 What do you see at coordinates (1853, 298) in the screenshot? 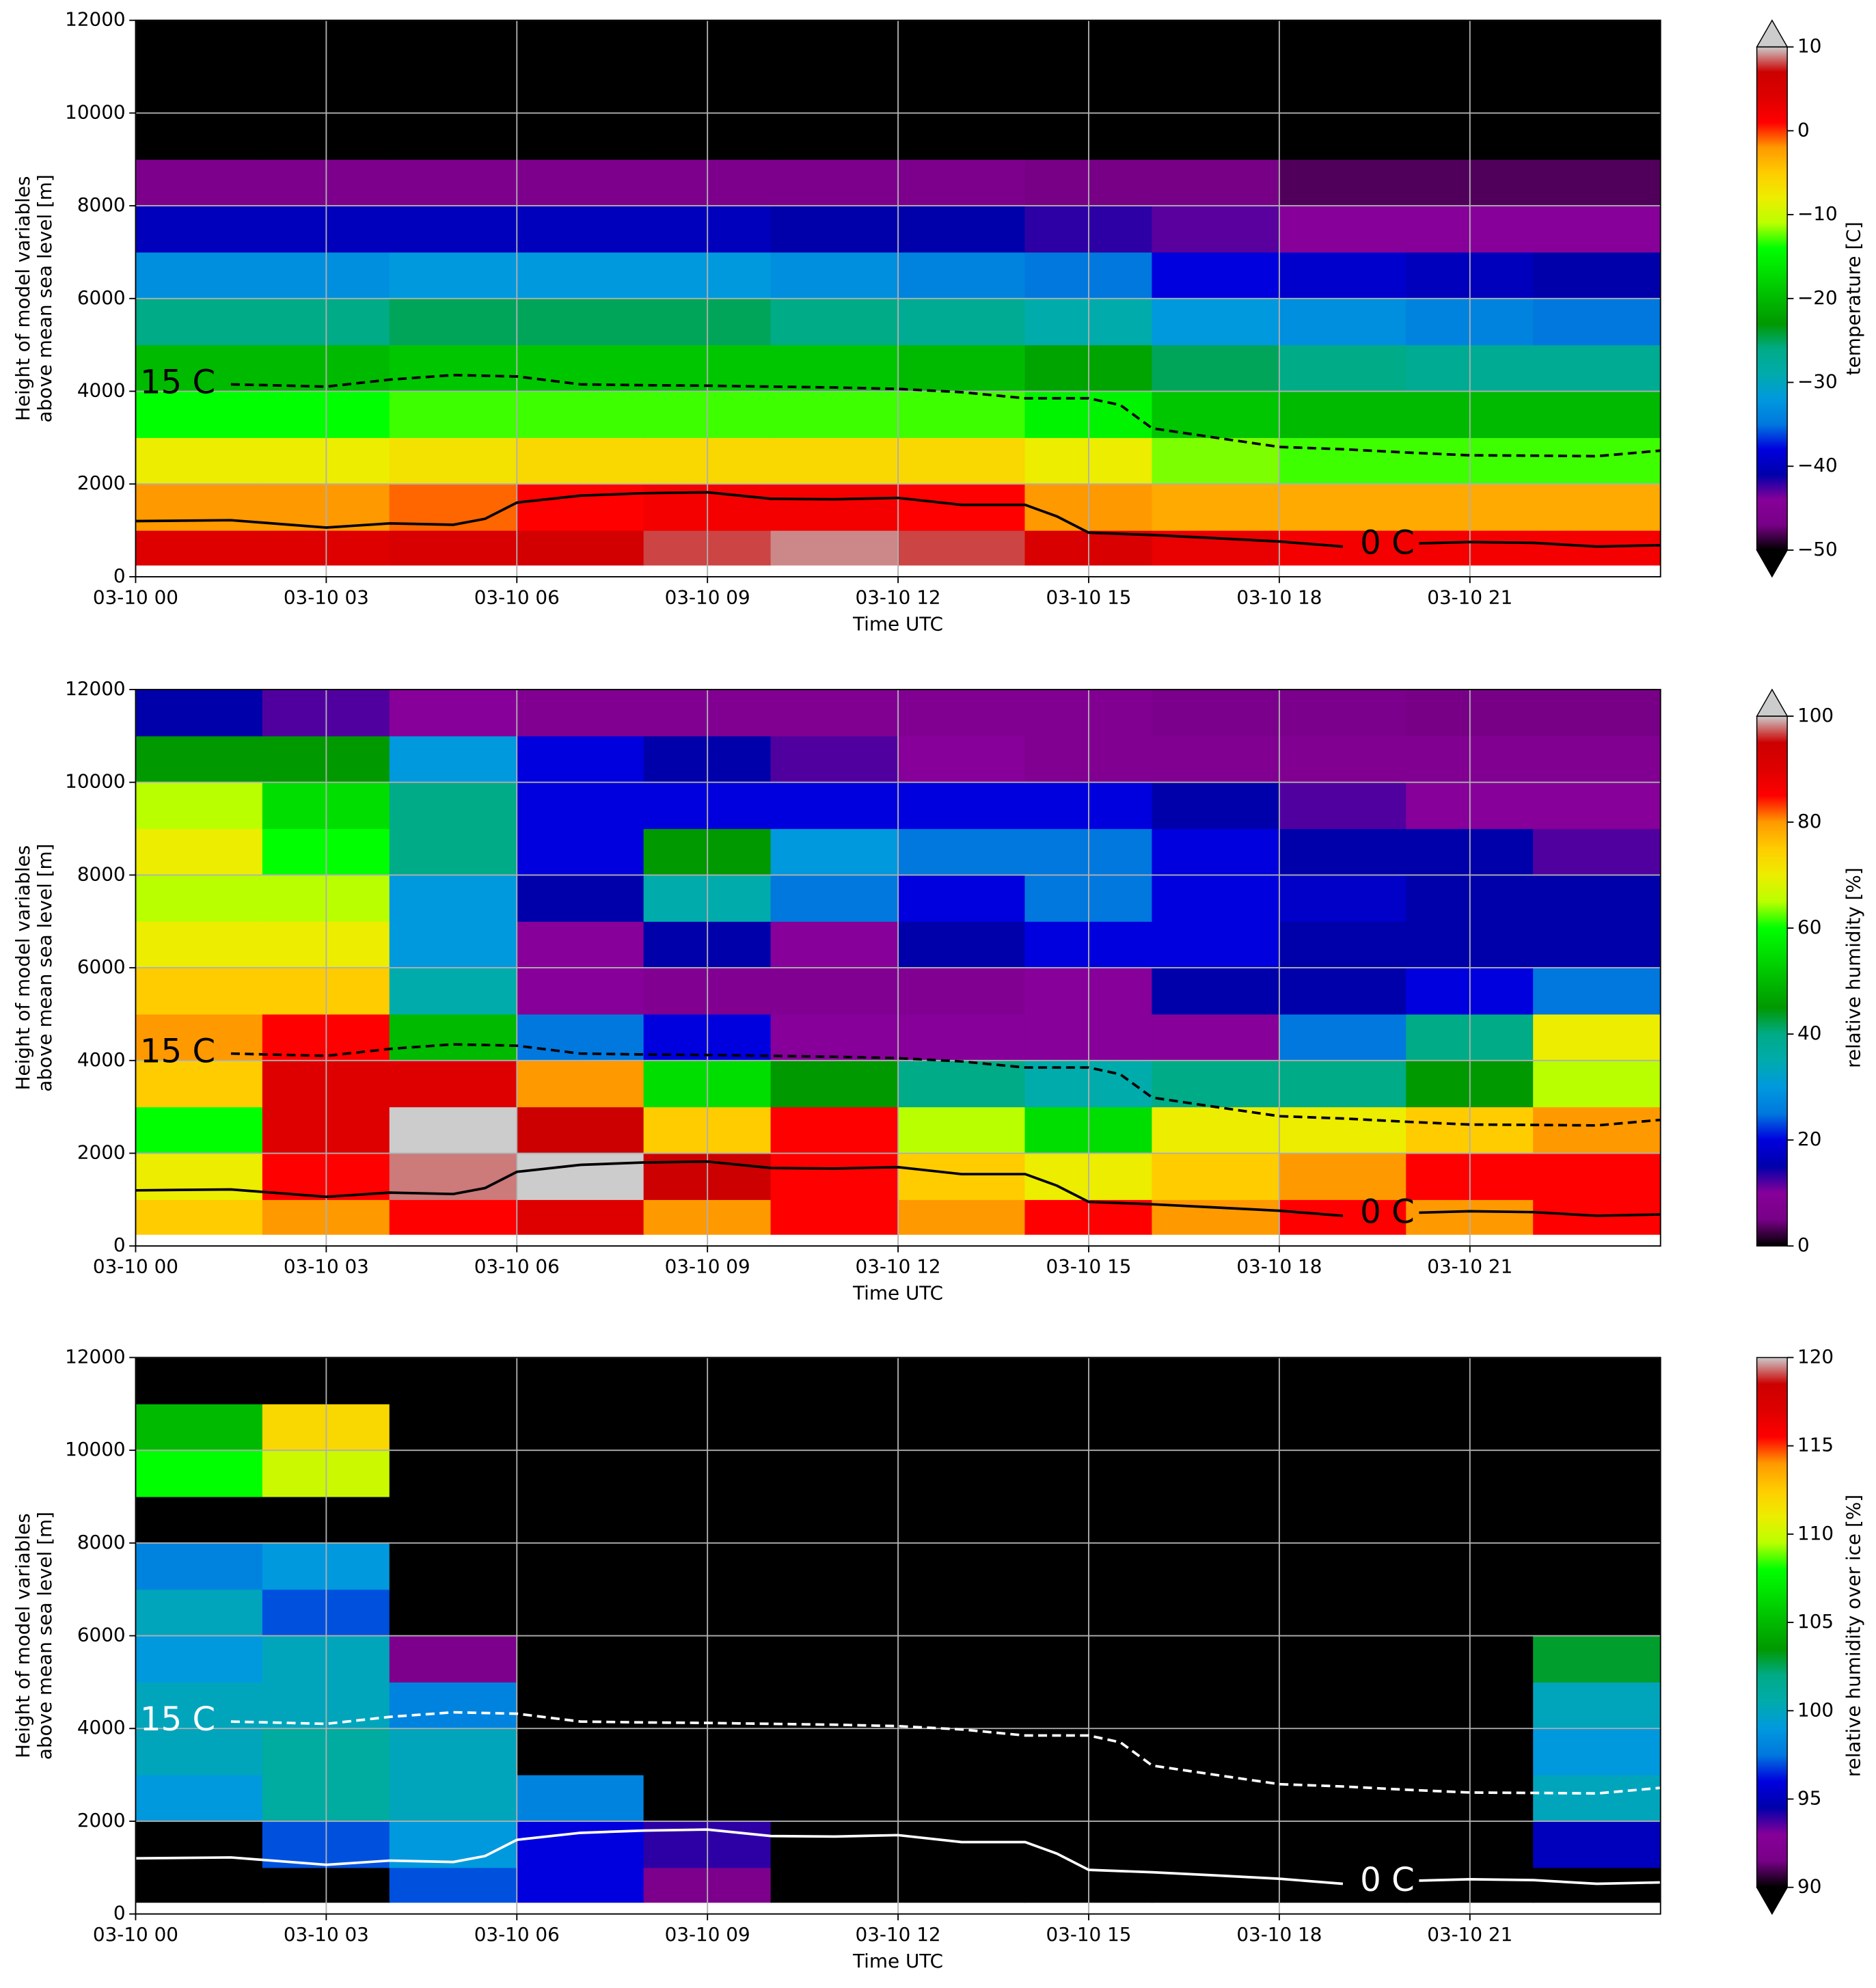
I see `colorbar-label: temperature [C]` at bounding box center [1853, 298].